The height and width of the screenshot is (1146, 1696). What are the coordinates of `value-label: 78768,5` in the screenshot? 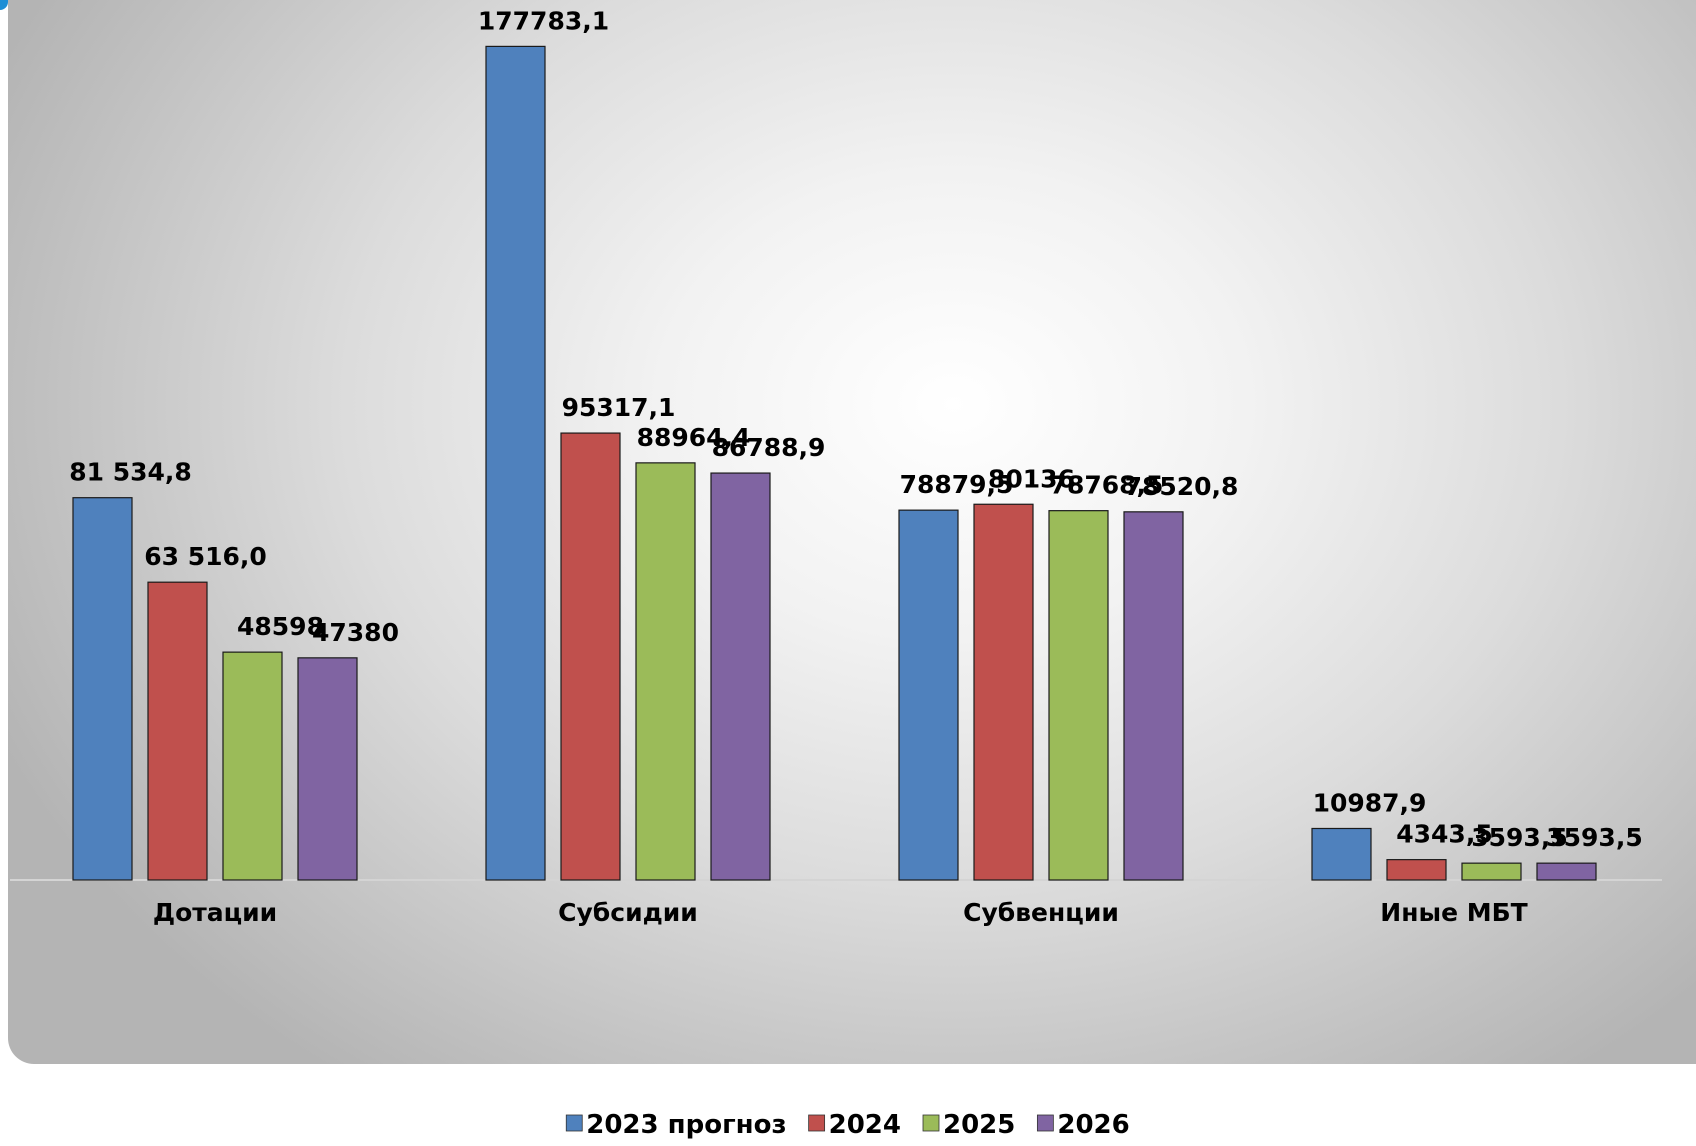 It's located at (1107, 485).